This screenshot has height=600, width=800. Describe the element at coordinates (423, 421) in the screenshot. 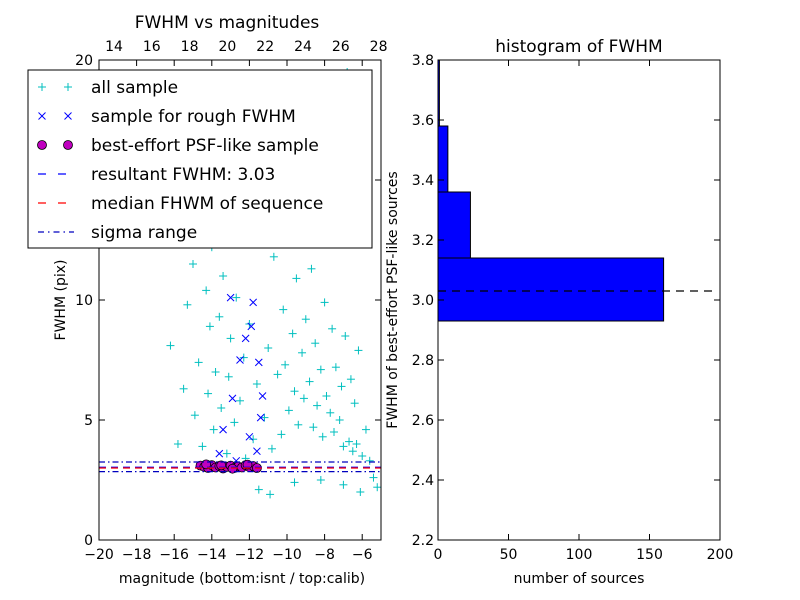

I see `histogram-y-tick-label-2: 2.6` at that location.